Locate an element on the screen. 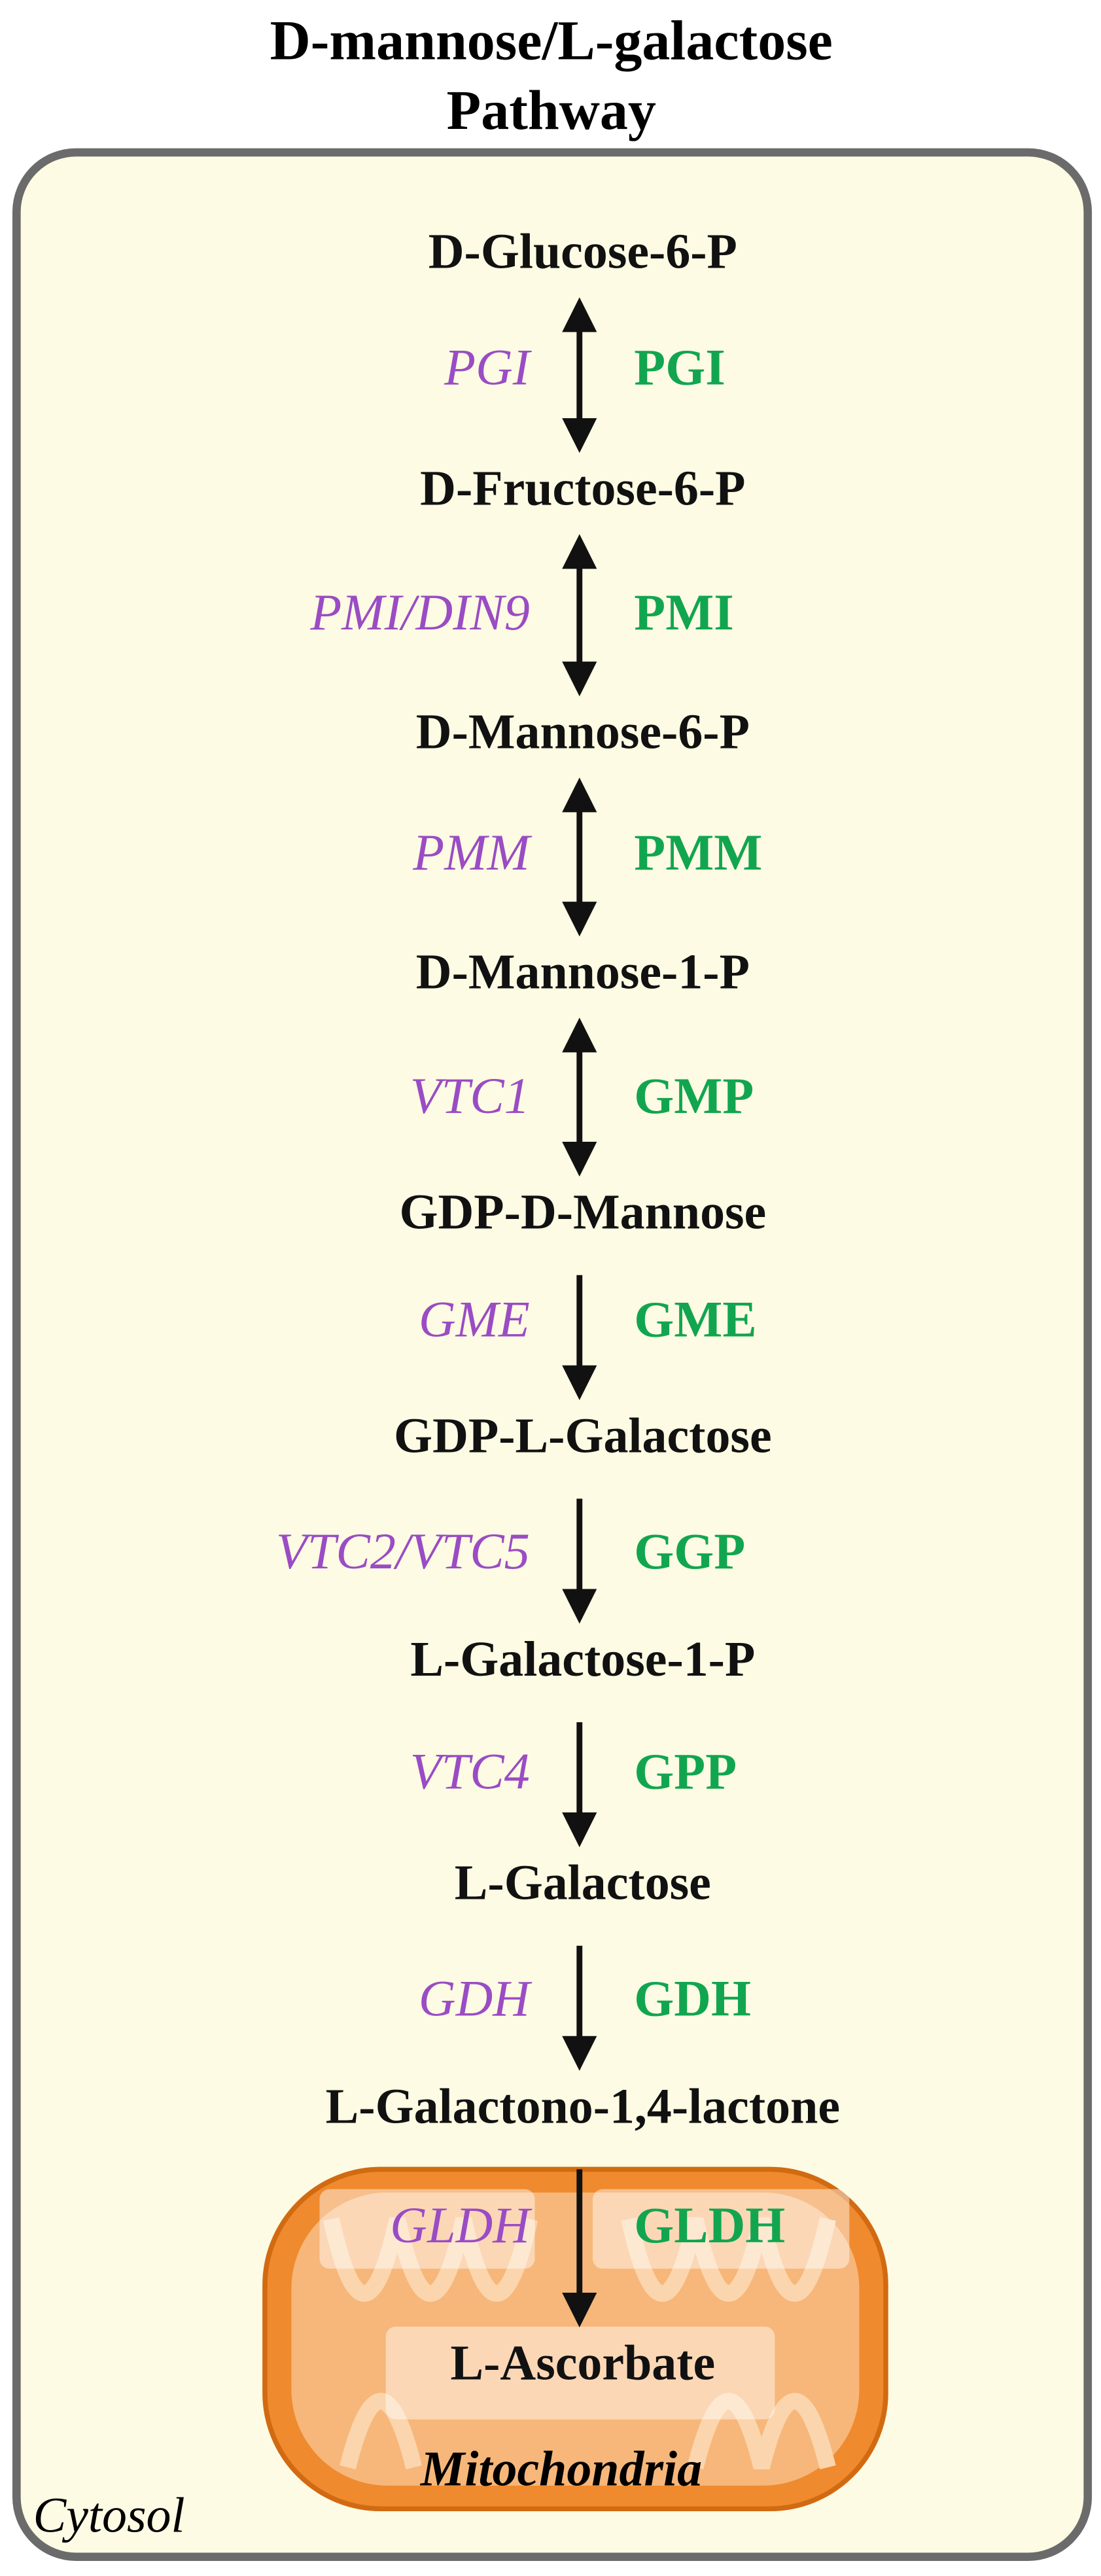 The height and width of the screenshot is (2576, 1101). gene-label: PGI is located at coordinates (488, 367).